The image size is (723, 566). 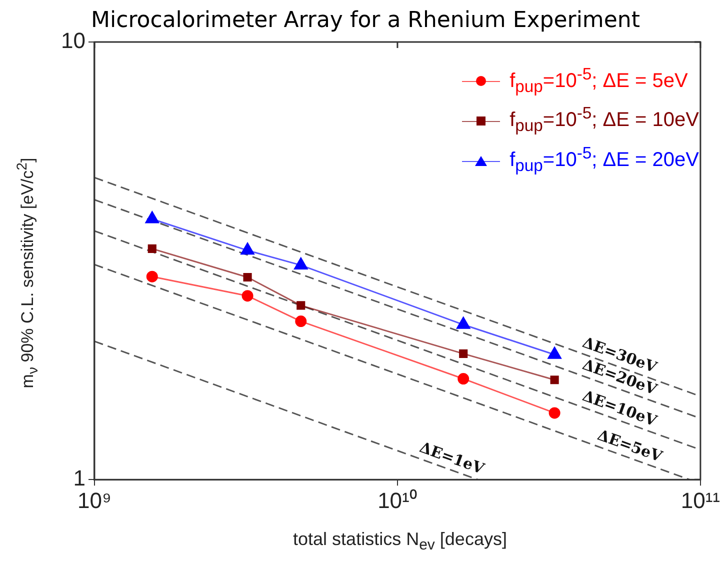 I want to click on x-tick-label: 10¹¹, so click(x=700, y=500).